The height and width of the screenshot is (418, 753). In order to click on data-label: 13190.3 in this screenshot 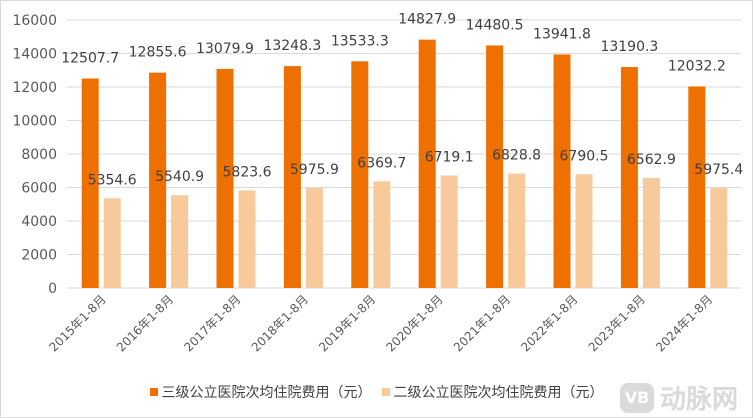, I will do `click(629, 47)`.